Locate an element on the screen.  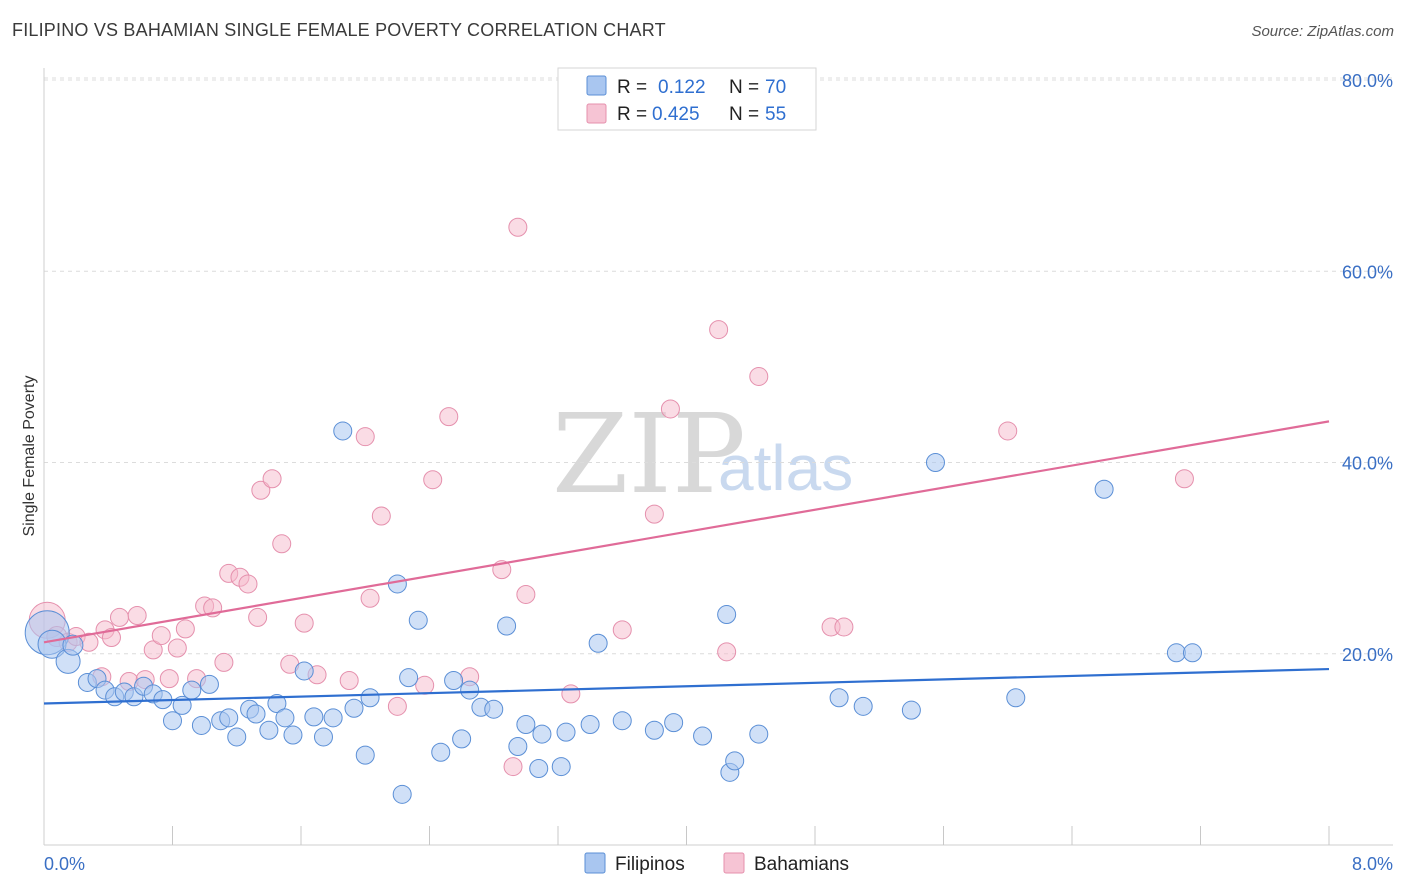
legend-r-label-bahamians: R = is located at coordinates (632, 114).